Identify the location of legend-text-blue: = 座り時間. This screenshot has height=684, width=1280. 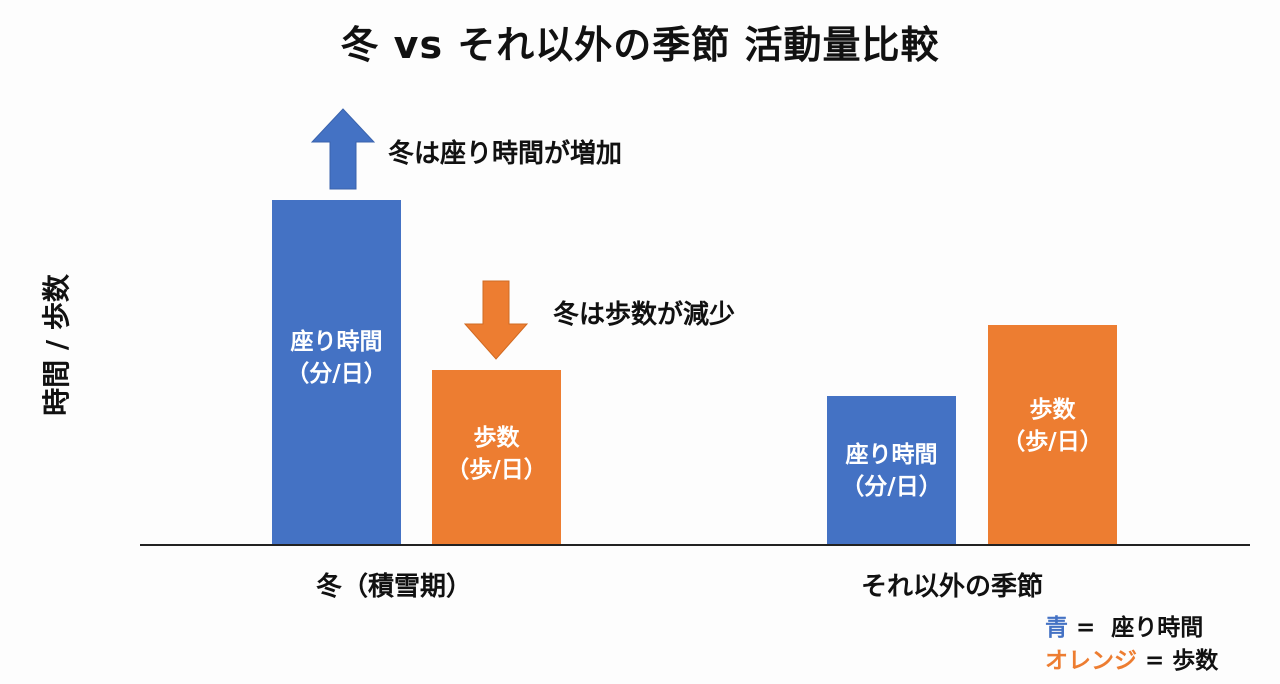
(1136, 628).